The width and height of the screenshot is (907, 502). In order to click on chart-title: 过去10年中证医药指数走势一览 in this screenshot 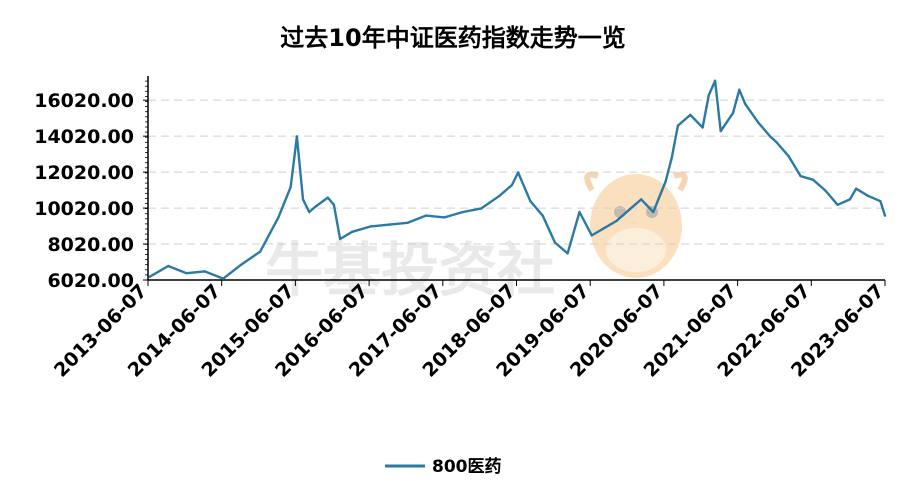, I will do `click(452, 38)`.